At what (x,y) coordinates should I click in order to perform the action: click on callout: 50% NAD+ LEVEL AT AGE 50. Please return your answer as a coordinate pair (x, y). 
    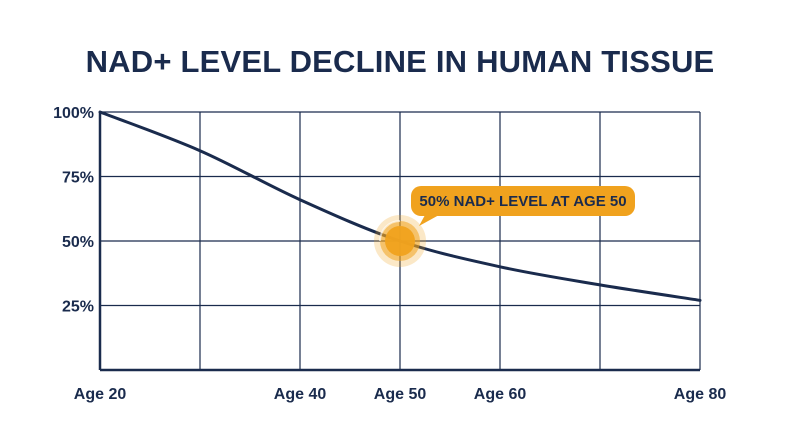
    Looking at the image, I should click on (523, 206).